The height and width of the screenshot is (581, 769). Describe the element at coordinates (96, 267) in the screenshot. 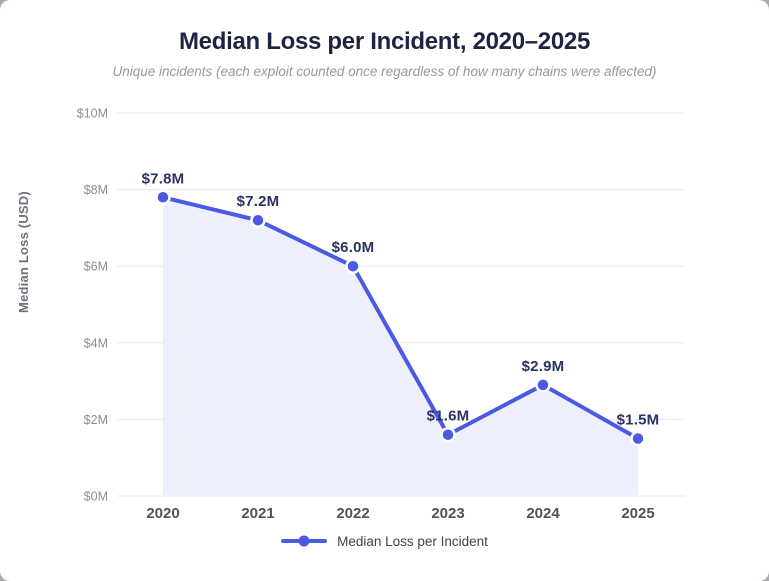

I see `y-tick-label: $6M` at that location.